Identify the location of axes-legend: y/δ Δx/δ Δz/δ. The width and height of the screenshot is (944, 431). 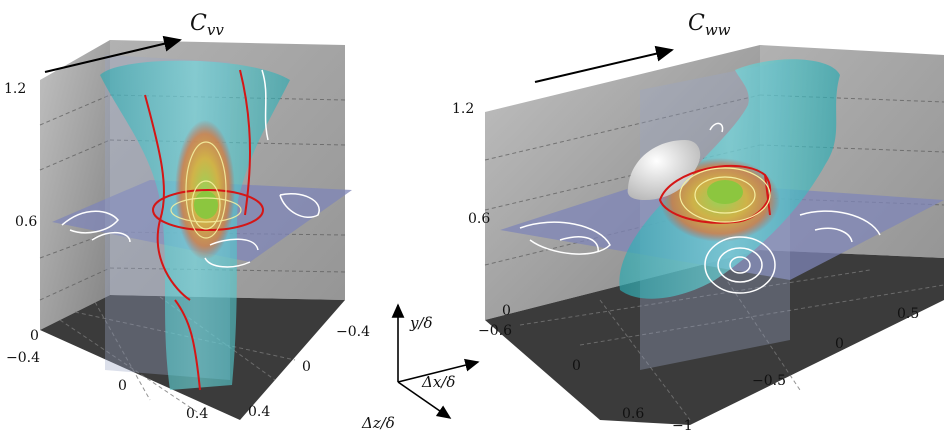
(420, 367).